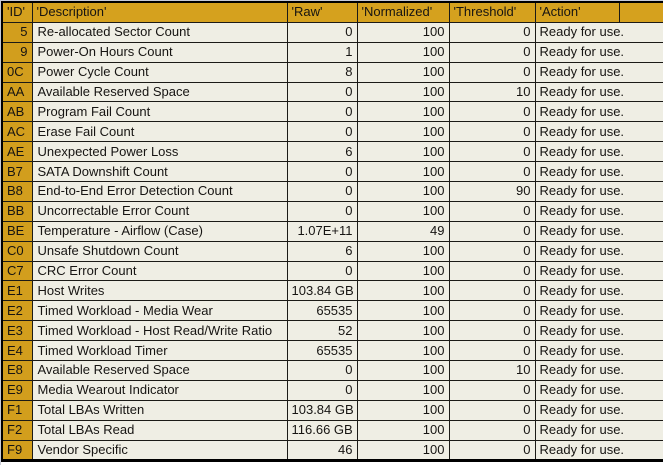 This screenshot has height=465, width=663. Describe the element at coordinates (17, 52) in the screenshot. I see `cell-attribute-id: 9` at that location.